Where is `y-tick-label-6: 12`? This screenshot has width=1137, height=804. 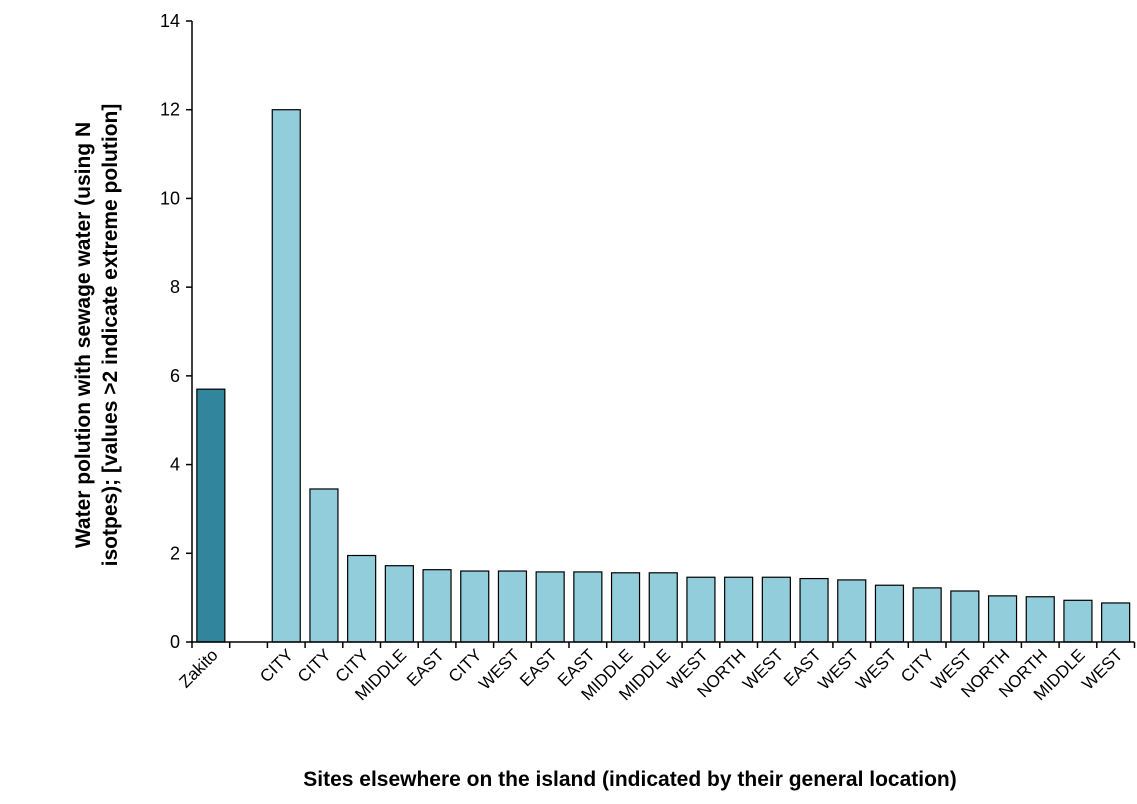
y-tick-label-6: 12 is located at coordinates (170, 110).